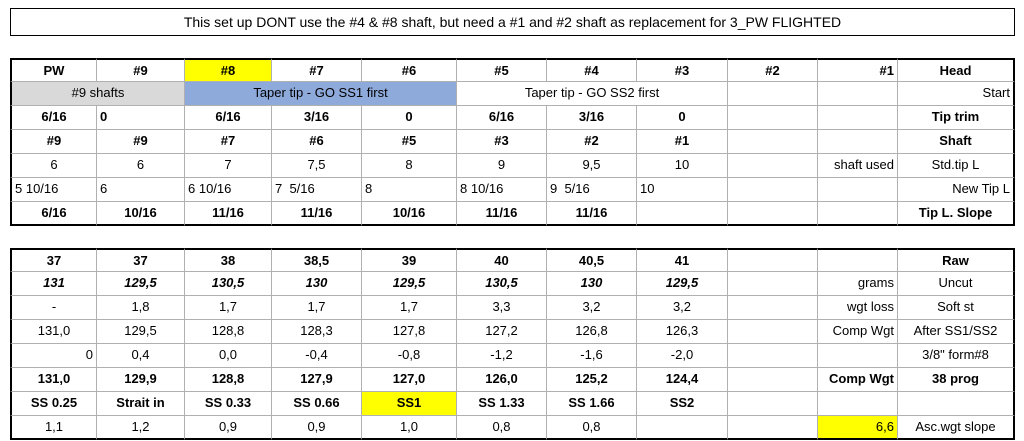 The width and height of the screenshot is (1024, 441). What do you see at coordinates (682, 190) in the screenshot?
I see `table-cell: 10` at bounding box center [682, 190].